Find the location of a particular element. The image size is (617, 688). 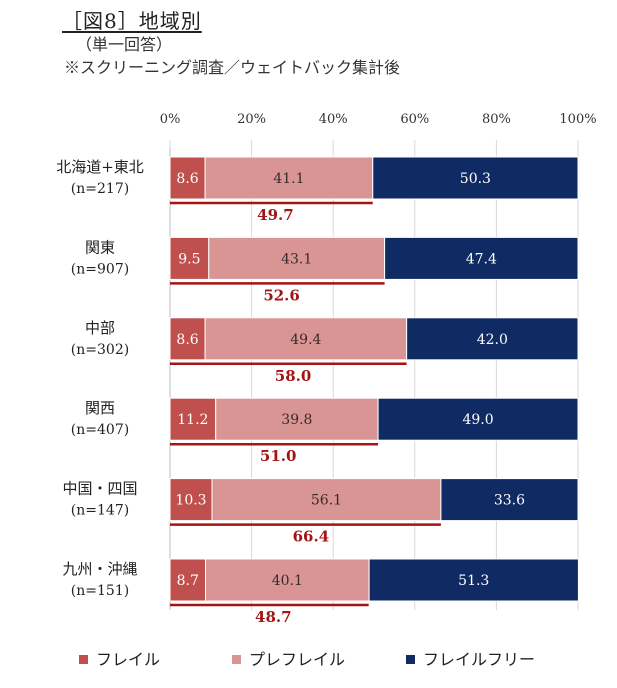

total-label: 49.7 is located at coordinates (275, 215).